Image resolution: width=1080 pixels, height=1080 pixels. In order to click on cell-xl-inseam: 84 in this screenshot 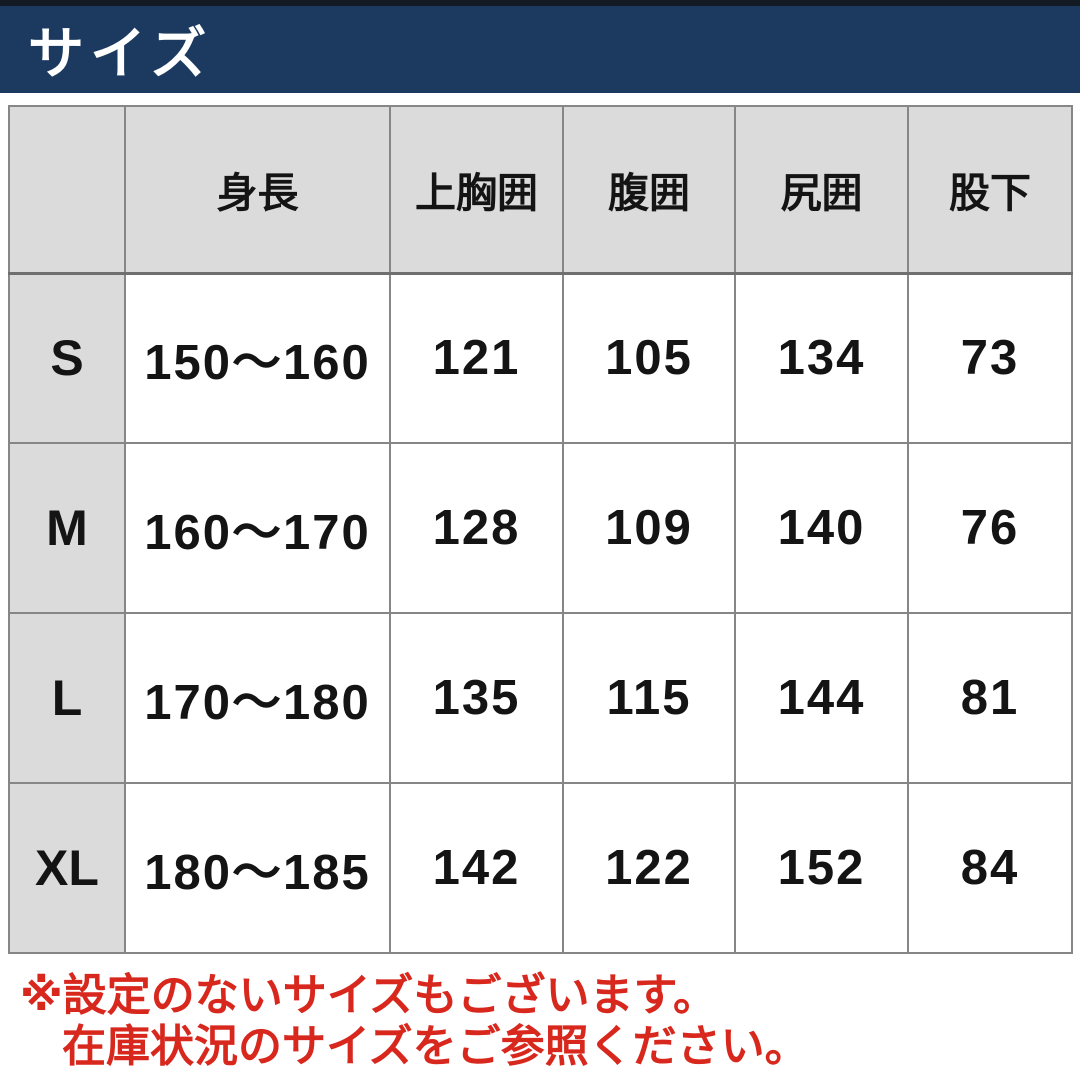, I will do `click(990, 868)`.